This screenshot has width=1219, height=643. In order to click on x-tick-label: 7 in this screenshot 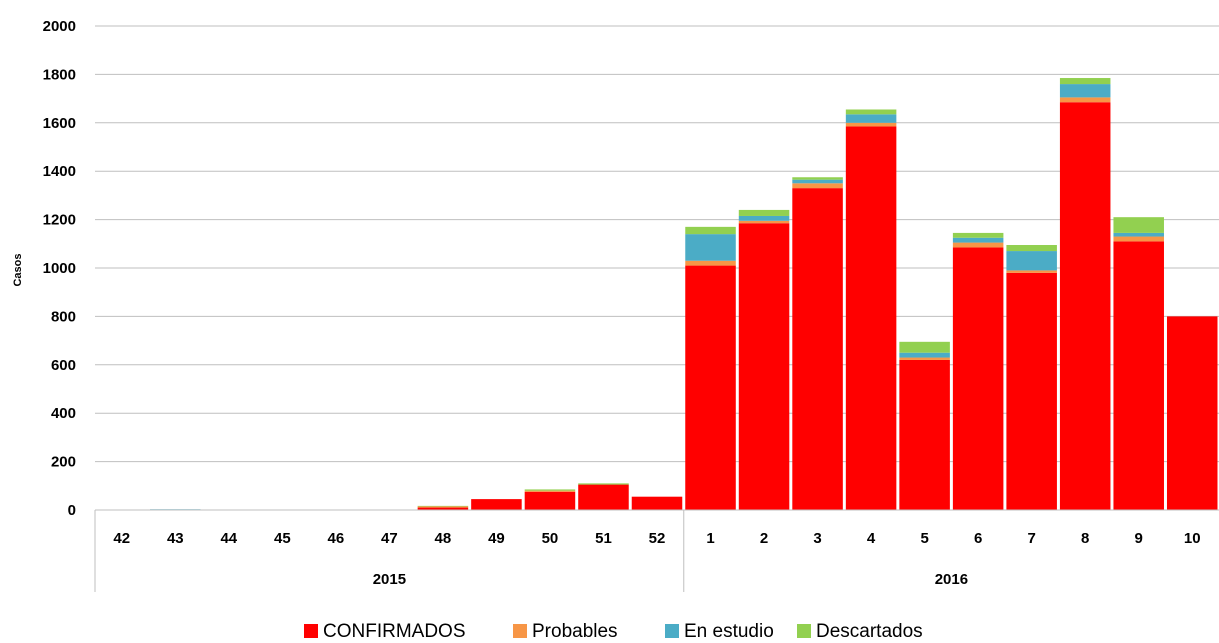, I will do `click(1031, 538)`.